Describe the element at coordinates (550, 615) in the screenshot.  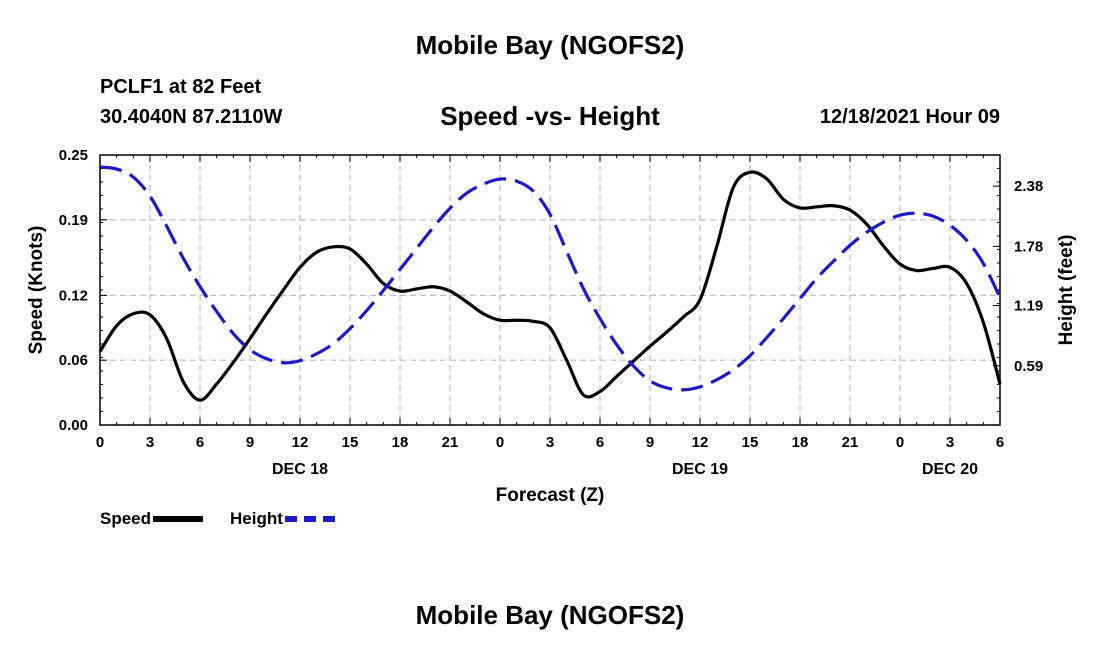
I see `page-title-repeat: Mobile Bay (NGOFS2)` at that location.